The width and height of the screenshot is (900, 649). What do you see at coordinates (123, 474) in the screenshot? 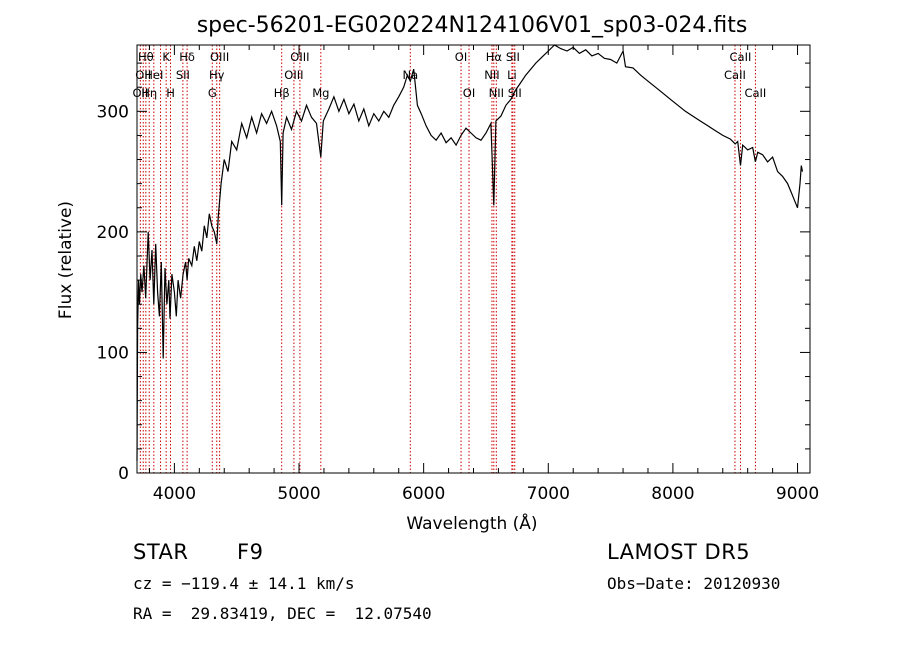
I see `y-tick-label: 0` at bounding box center [123, 474].